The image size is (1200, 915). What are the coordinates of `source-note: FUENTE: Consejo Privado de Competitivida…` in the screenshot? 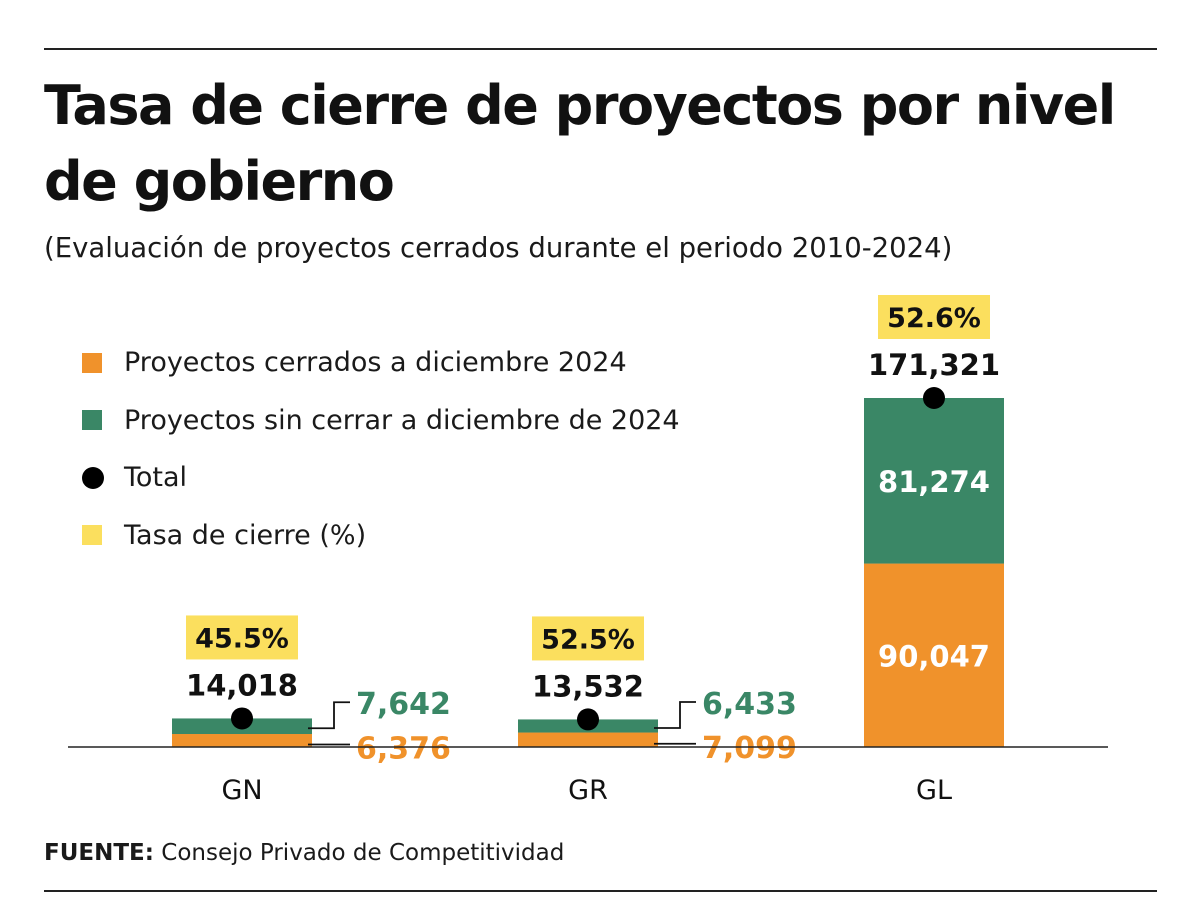 It's located at (304, 853).